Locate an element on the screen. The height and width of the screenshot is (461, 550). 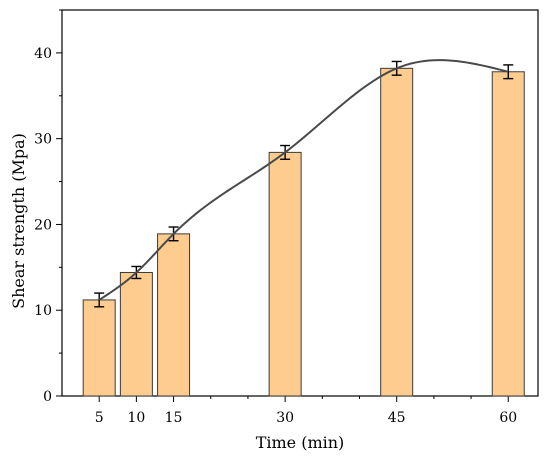
x-tick-label: 15 is located at coordinates (174, 418).